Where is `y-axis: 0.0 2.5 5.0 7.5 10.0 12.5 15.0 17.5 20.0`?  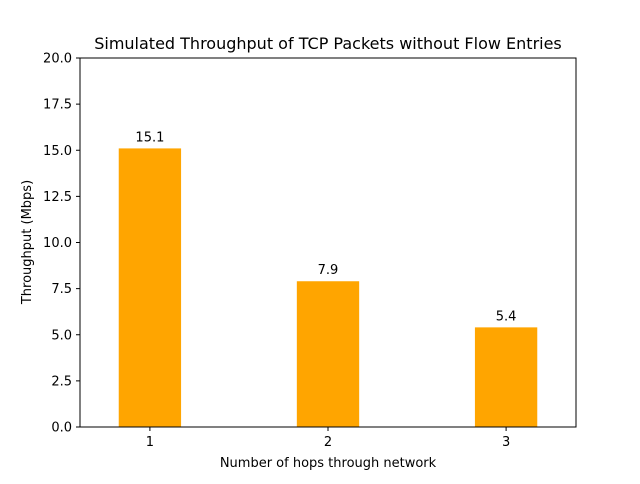 y-axis: 0.0 2.5 5.0 7.5 10.0 12.5 15.0 17.5 20.0 is located at coordinates (61, 244).